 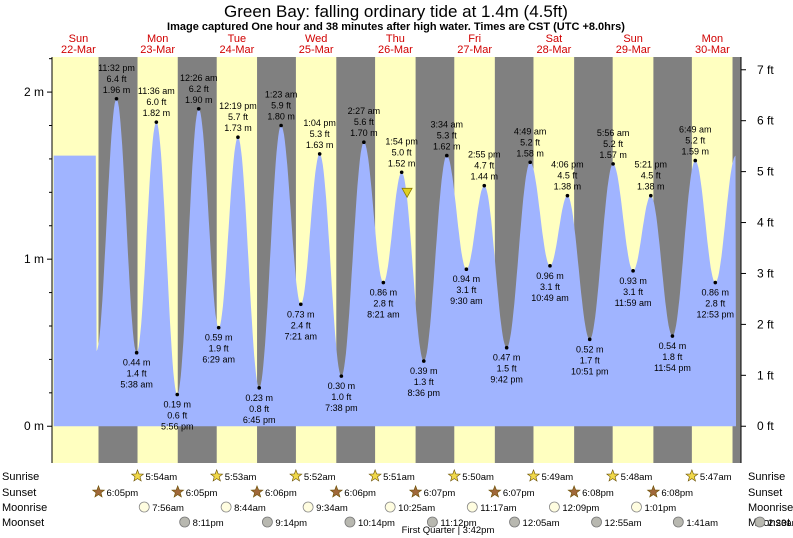 I want to click on tide-m: 1.80 m, so click(x=281, y=117).